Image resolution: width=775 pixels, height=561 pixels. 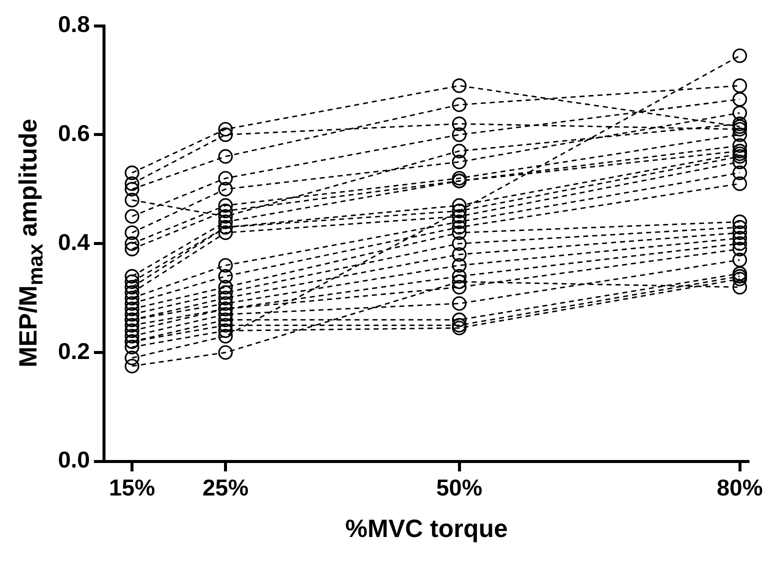 I want to click on y-tick-label: 0.8, so click(x=74, y=24).